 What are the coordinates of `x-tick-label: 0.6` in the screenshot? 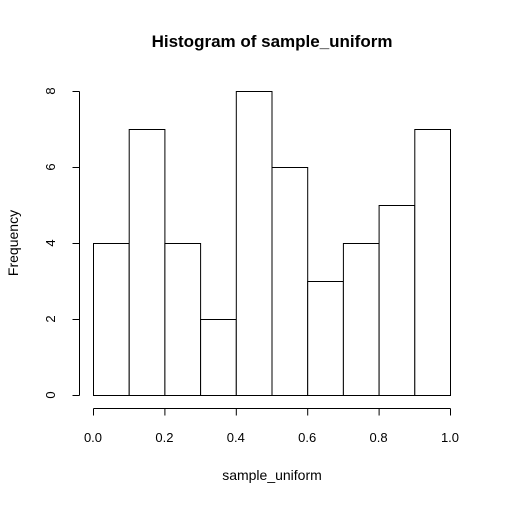 It's located at (307, 437).